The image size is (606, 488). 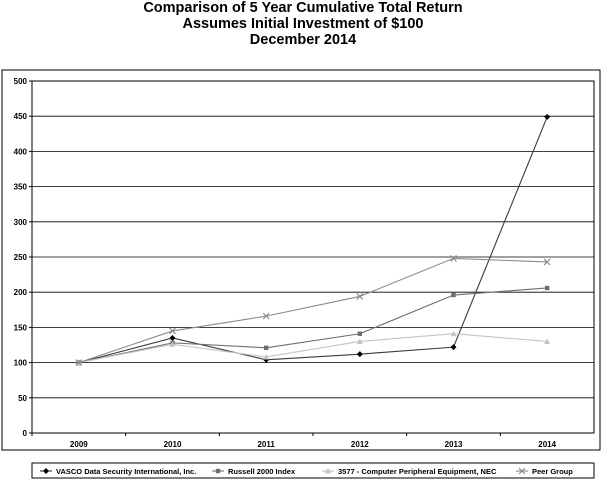 I want to click on y-tick-label: 300, so click(x=21, y=222).